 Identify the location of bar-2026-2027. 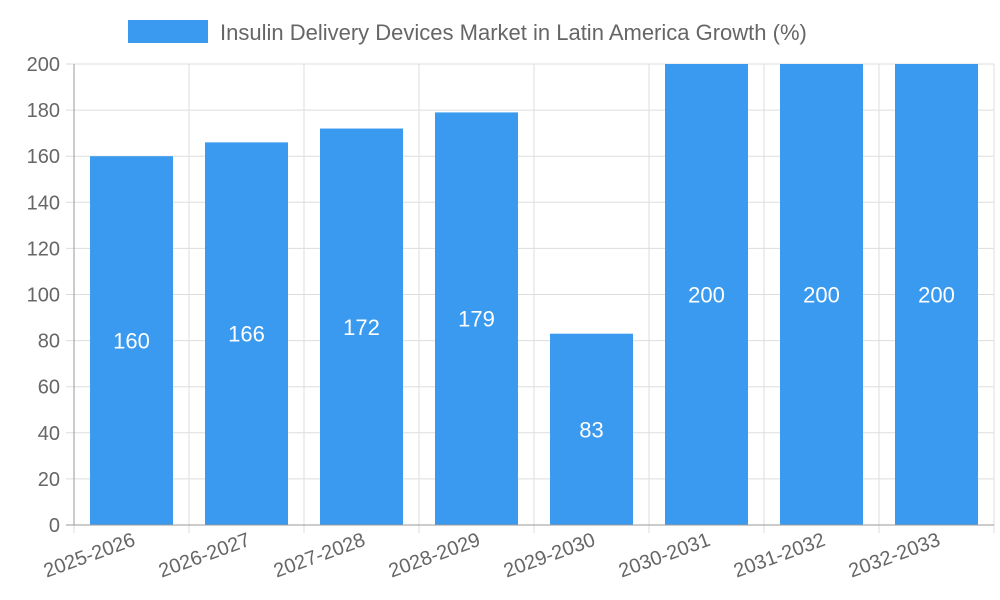
(246, 333).